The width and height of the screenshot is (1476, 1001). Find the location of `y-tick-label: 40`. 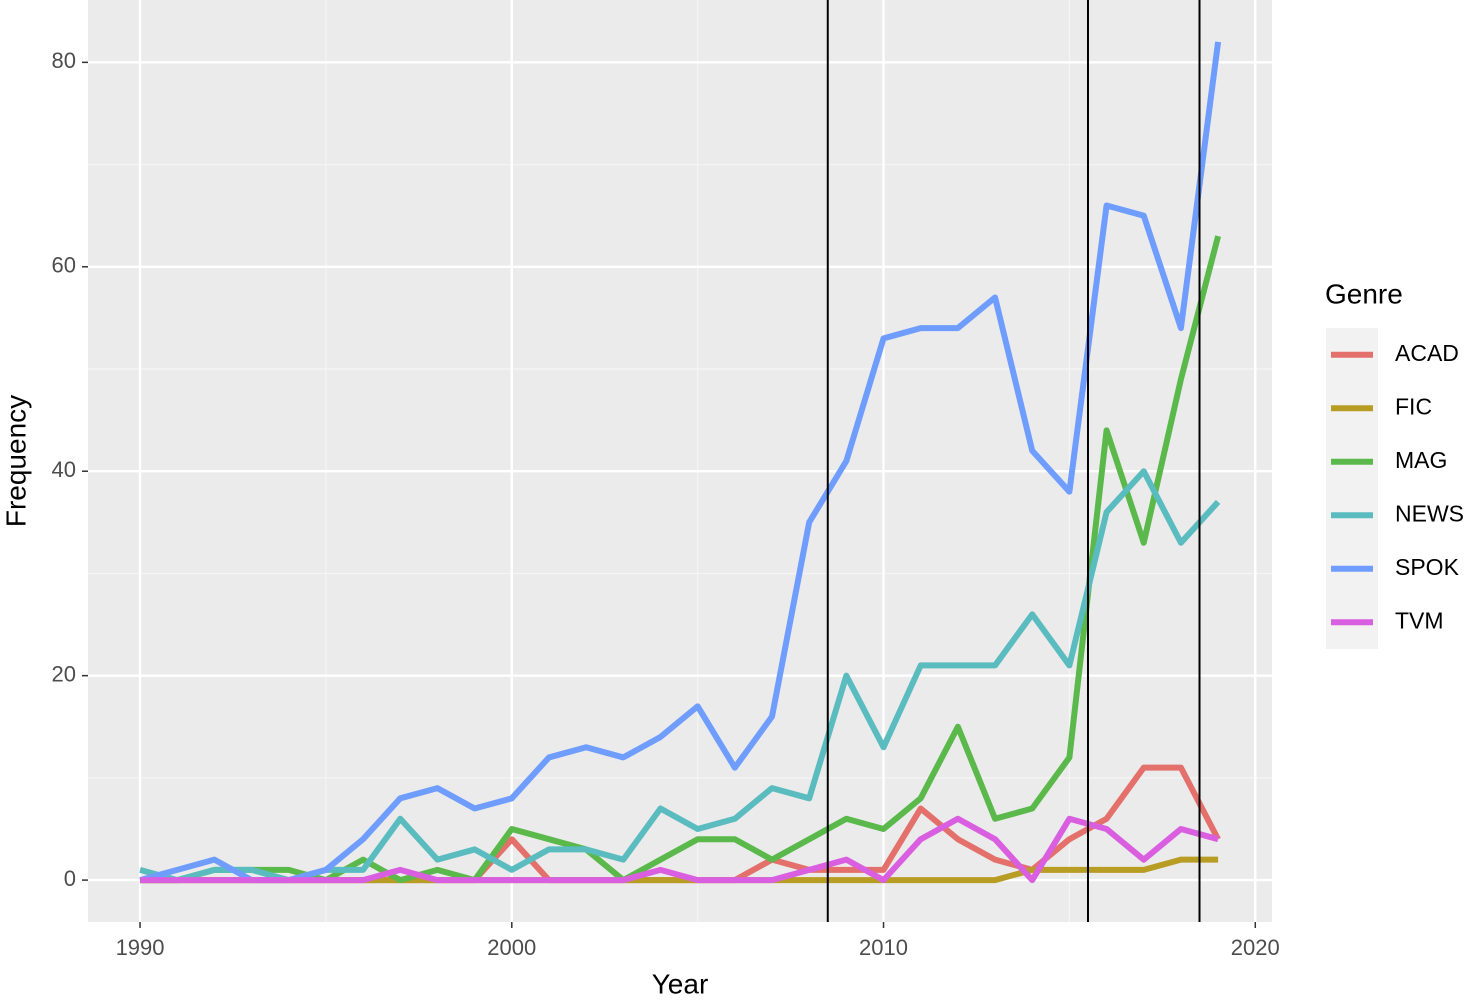

y-tick-label: 40 is located at coordinates (64, 469).